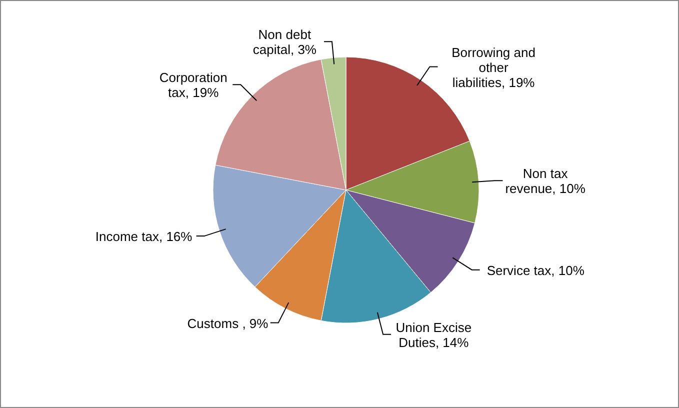 This screenshot has width=679, height=408. Describe the element at coordinates (284, 42) in the screenshot. I see `slice-label: Non debt capital, 3%` at that location.